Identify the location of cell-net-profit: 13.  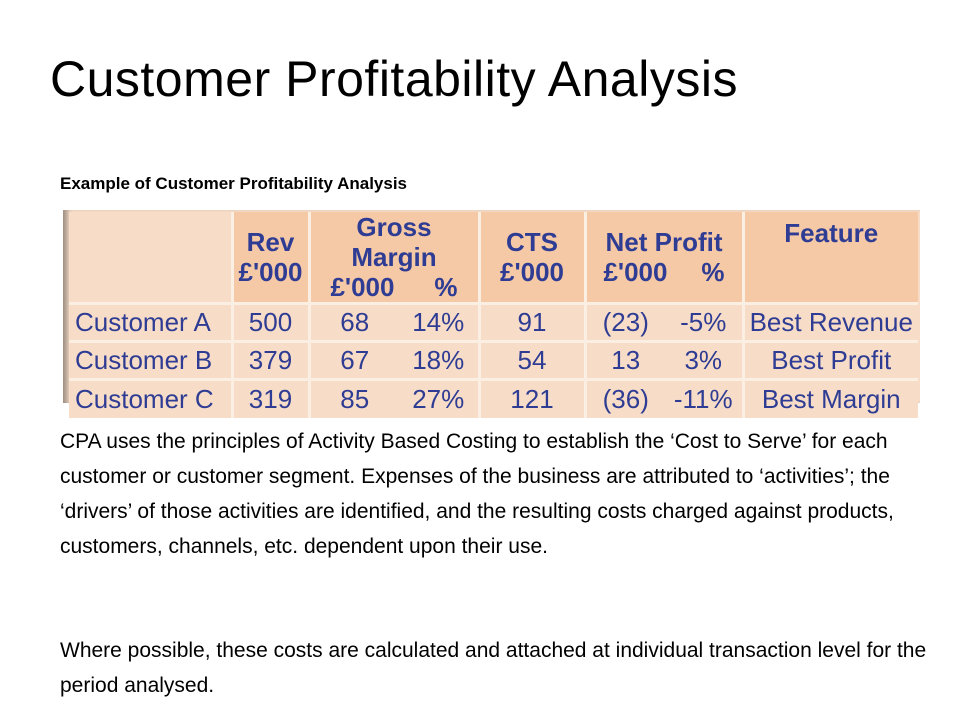
(624, 360).